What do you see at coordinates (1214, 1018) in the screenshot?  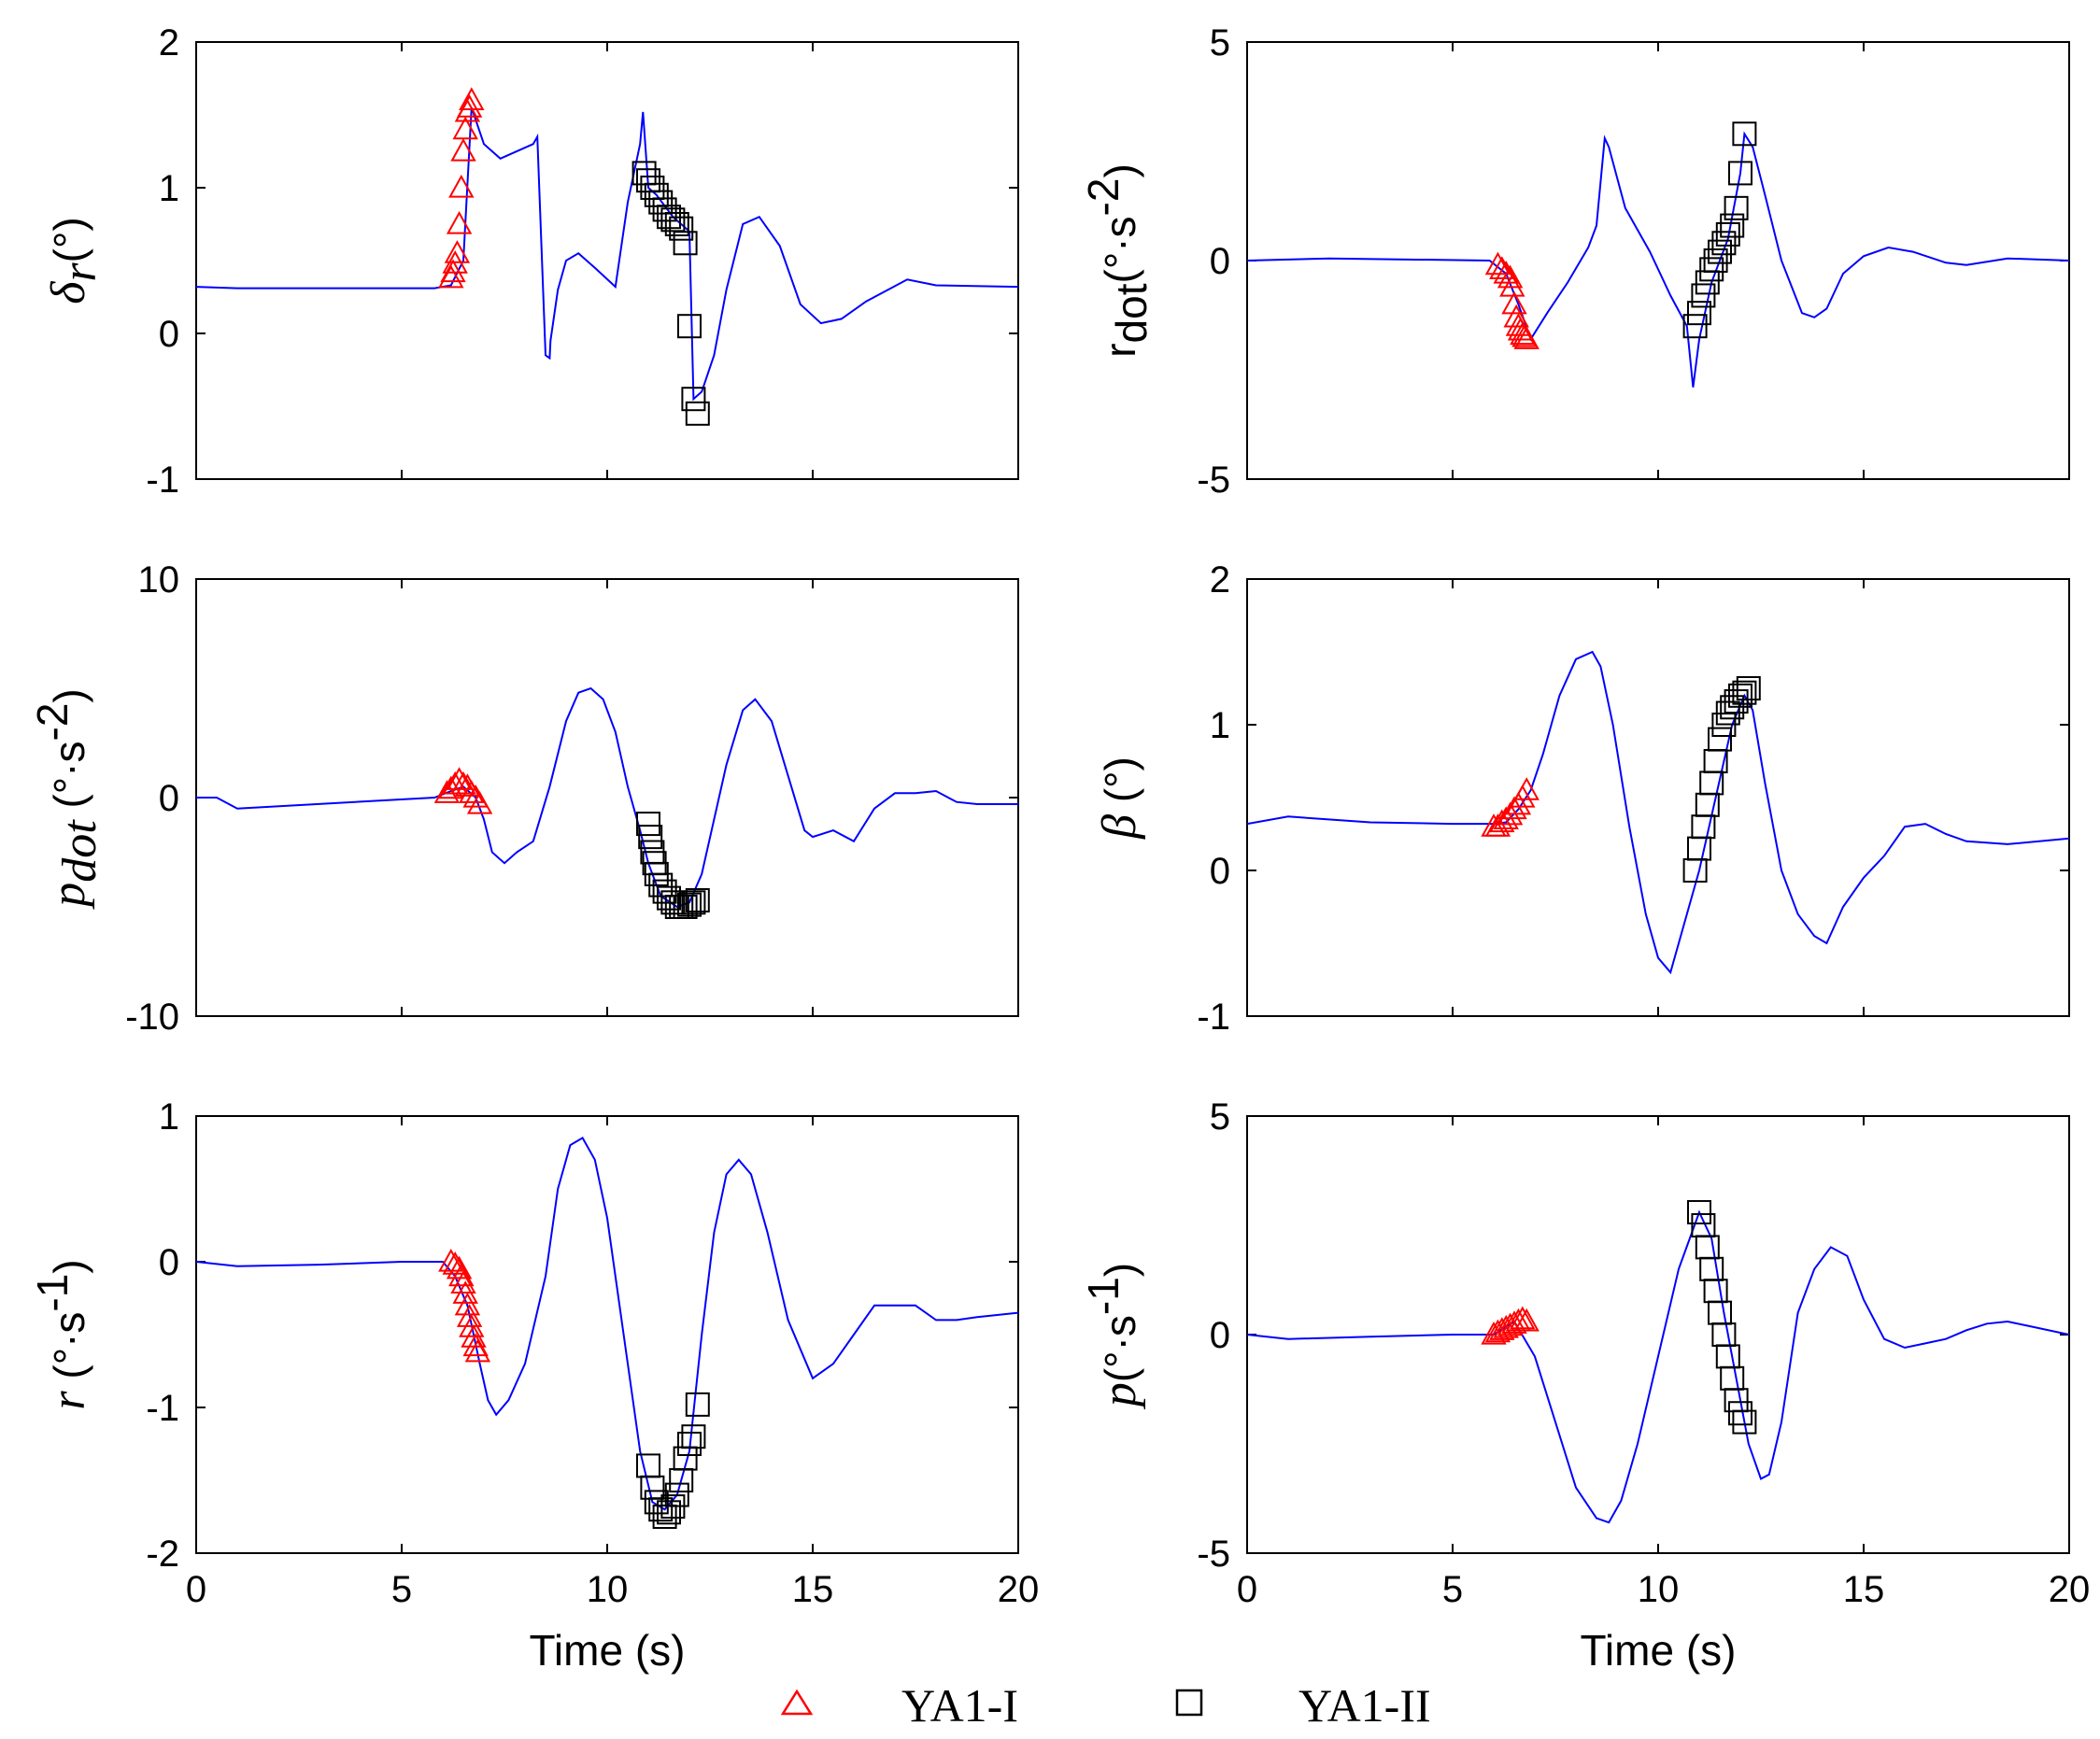 I see `p4-ytick-label-0: -1` at bounding box center [1214, 1018].